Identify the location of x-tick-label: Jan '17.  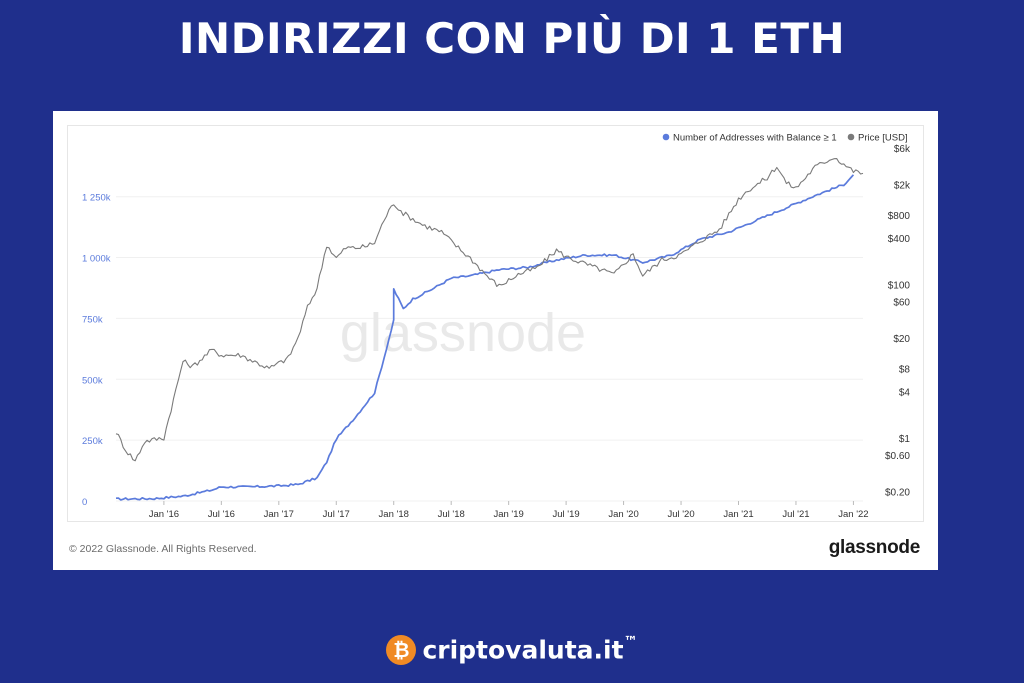
(279, 514).